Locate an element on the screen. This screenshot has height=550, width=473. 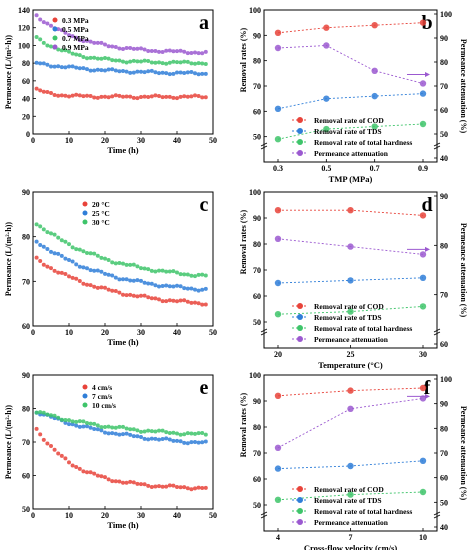
legend-label: Permeance attenuation is located at coordinates (351, 153).